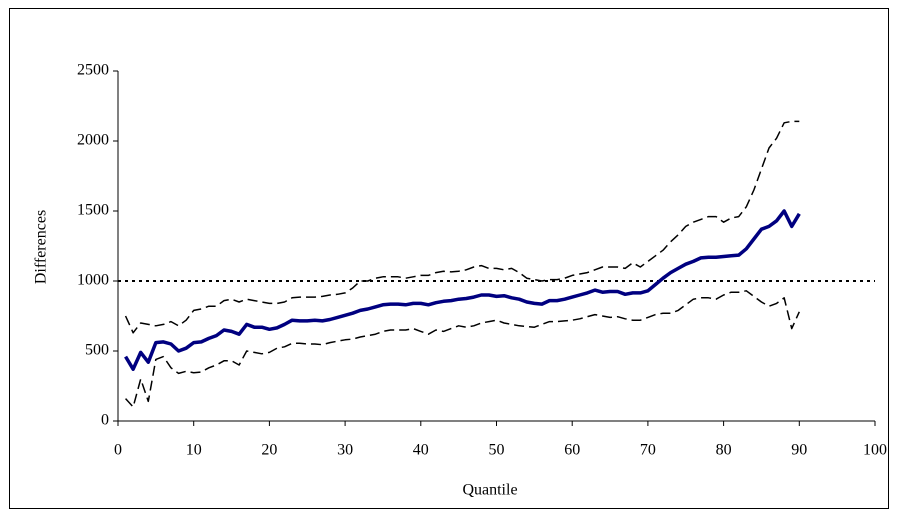 Image resolution: width=899 pixels, height=512 pixels. I want to click on x-tick-label: 50, so click(497, 450).